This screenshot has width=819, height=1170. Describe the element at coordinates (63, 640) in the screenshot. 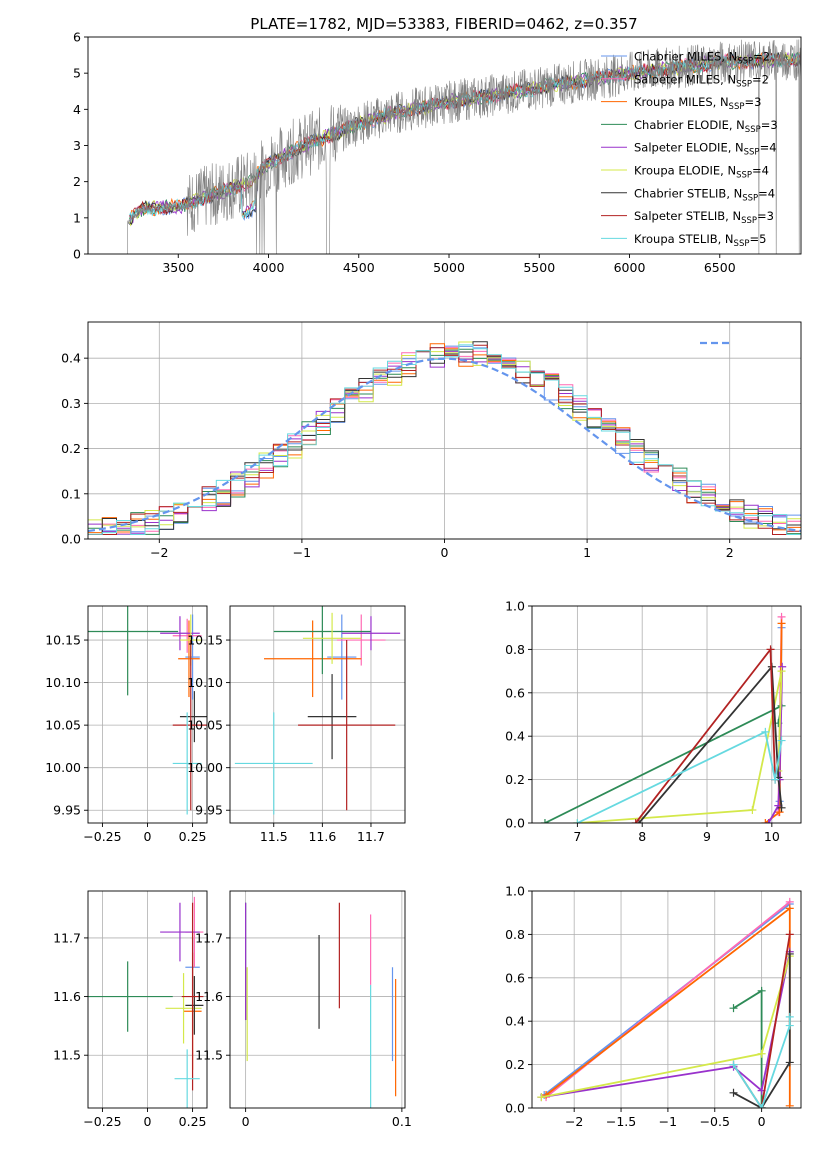

I see `y-tick-label: 10.15` at that location.